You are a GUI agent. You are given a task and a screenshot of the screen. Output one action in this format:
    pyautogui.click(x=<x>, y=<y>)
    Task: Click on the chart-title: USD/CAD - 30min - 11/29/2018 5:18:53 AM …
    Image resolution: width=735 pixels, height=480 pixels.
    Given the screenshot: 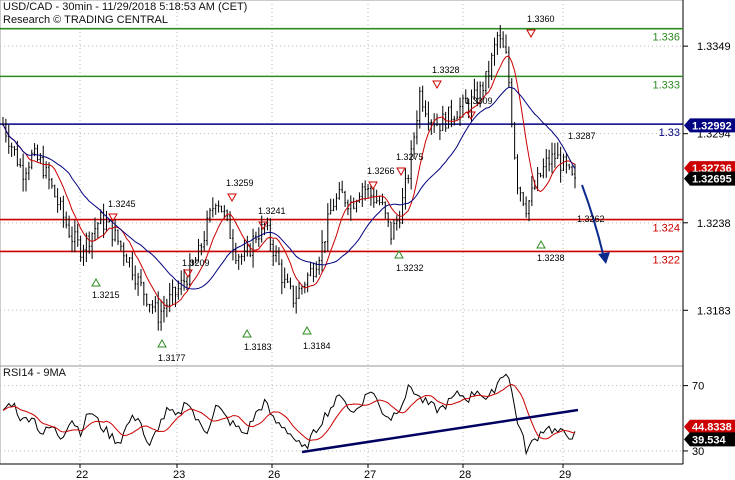 What is the action you would take?
    pyautogui.click(x=125, y=7)
    